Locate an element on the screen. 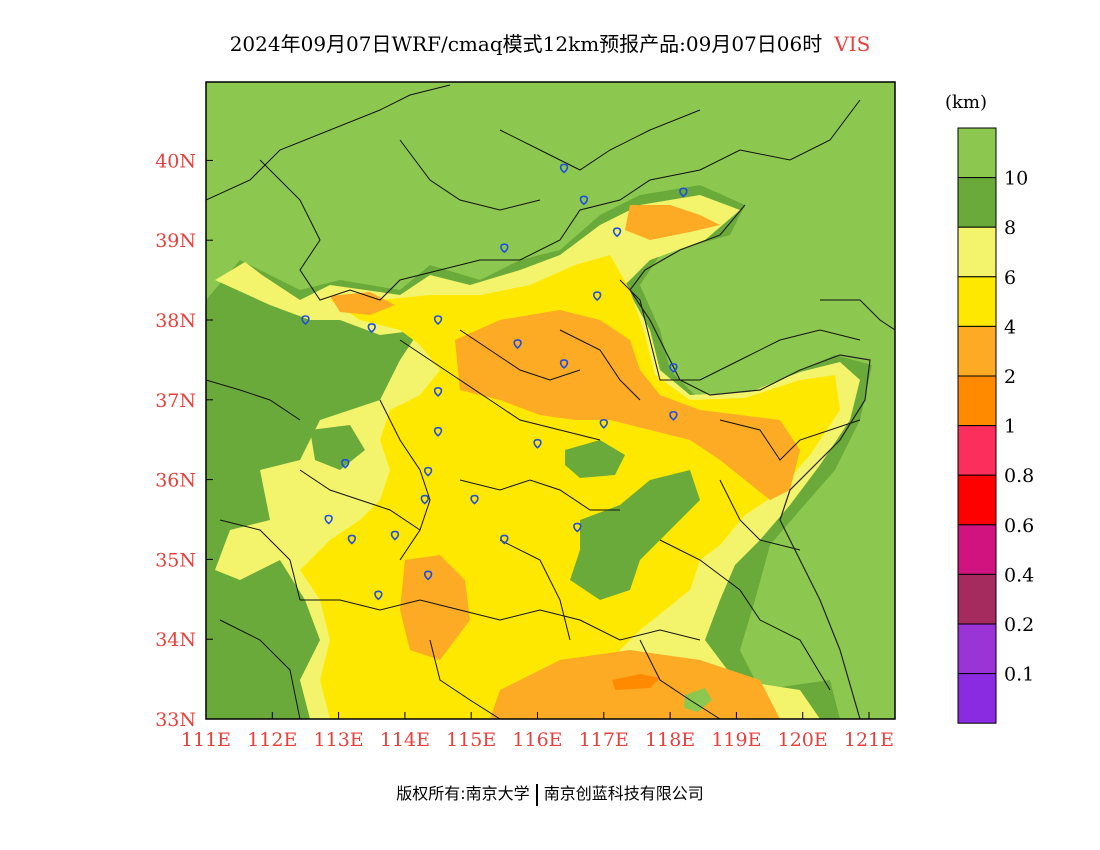 Image resolution: width=1100 pixels, height=850 pixels. legend-label: 1 is located at coordinates (1010, 427).